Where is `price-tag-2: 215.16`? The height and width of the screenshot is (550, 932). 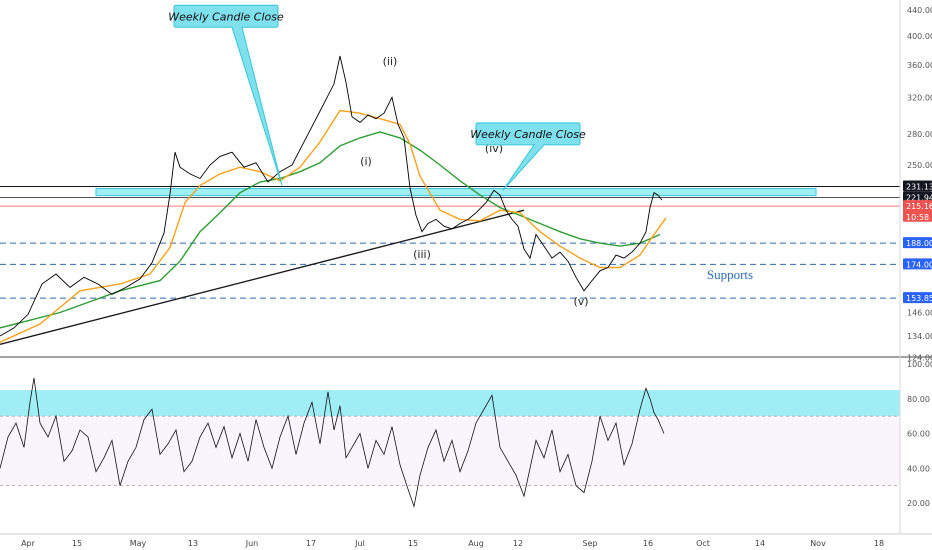
price-tag-2: 215.16 is located at coordinates (919, 206).